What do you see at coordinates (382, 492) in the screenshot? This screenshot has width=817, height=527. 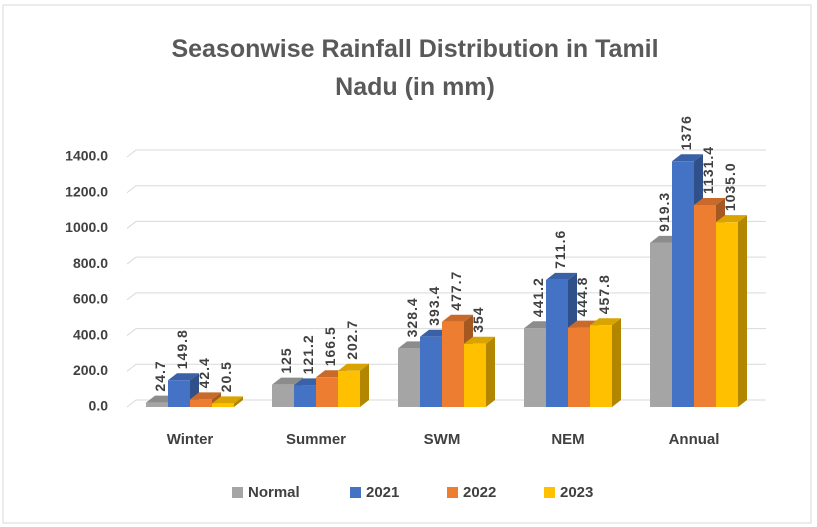 I see `legend-label: 2021` at bounding box center [382, 492].